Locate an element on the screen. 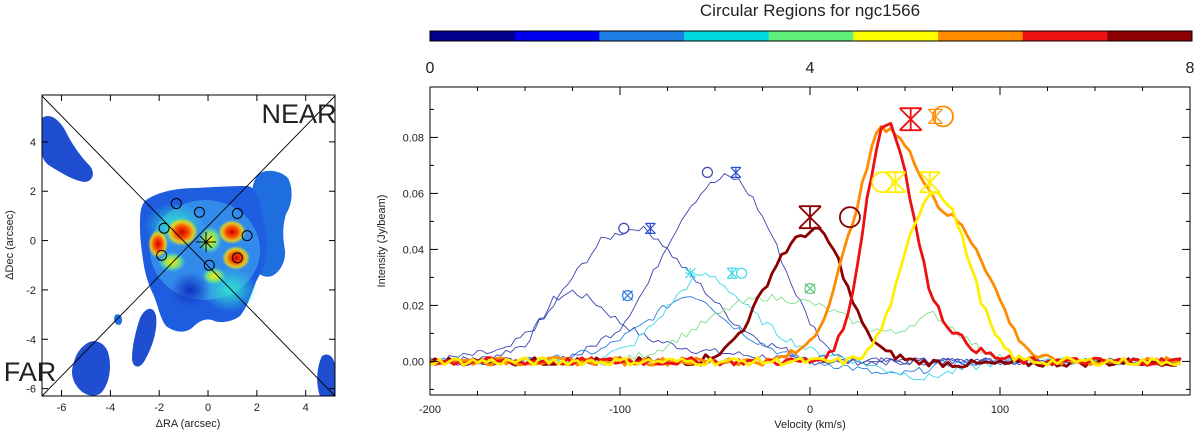 The image size is (1200, 444). map-y-tick-label: -4 is located at coordinates (31, 340).